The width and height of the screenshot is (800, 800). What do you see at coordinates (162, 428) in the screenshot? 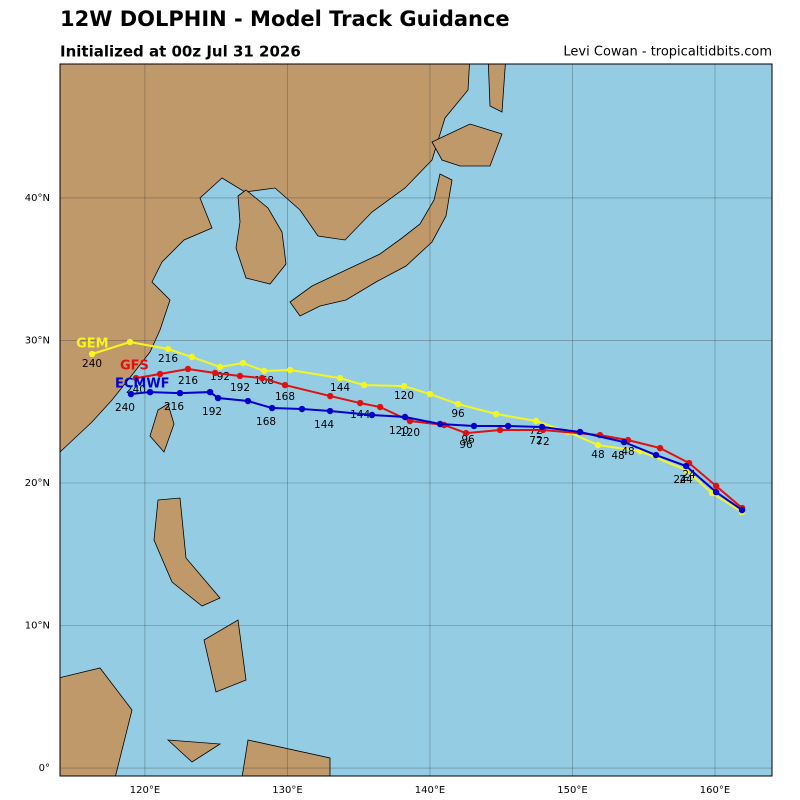
I see `taiwan` at bounding box center [162, 428].